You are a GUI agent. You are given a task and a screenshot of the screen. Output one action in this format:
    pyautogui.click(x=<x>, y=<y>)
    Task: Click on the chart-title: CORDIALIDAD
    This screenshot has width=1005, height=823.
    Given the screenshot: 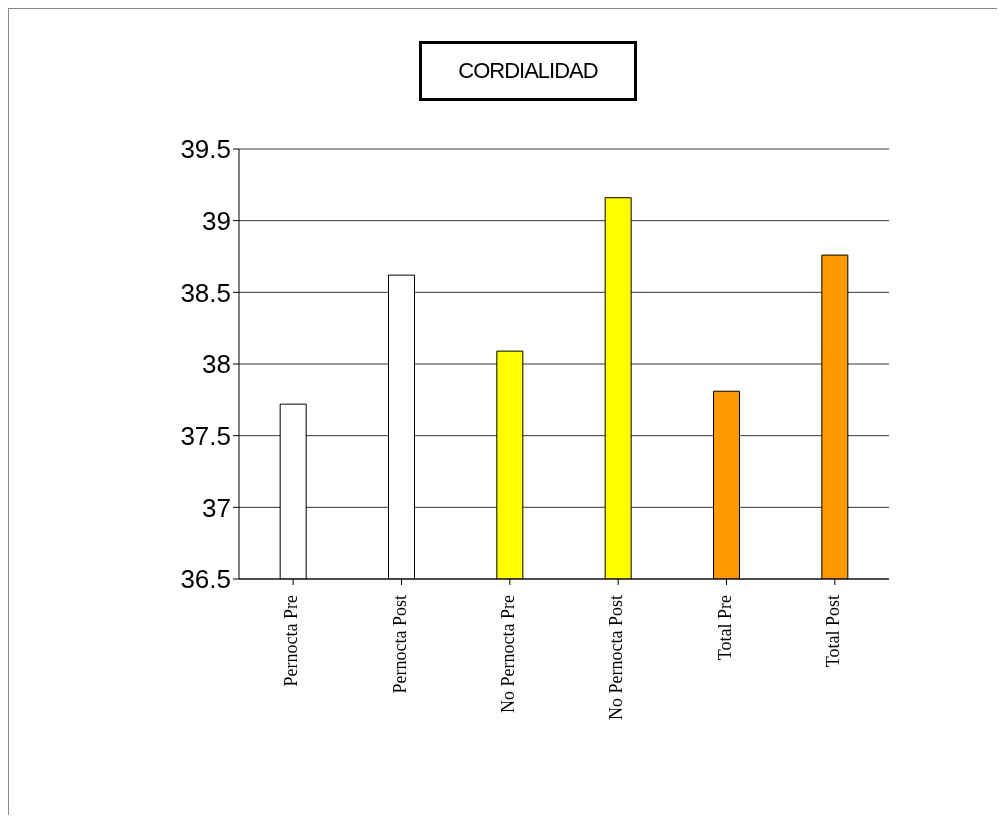 What is the action you would take?
    pyautogui.click(x=528, y=71)
    